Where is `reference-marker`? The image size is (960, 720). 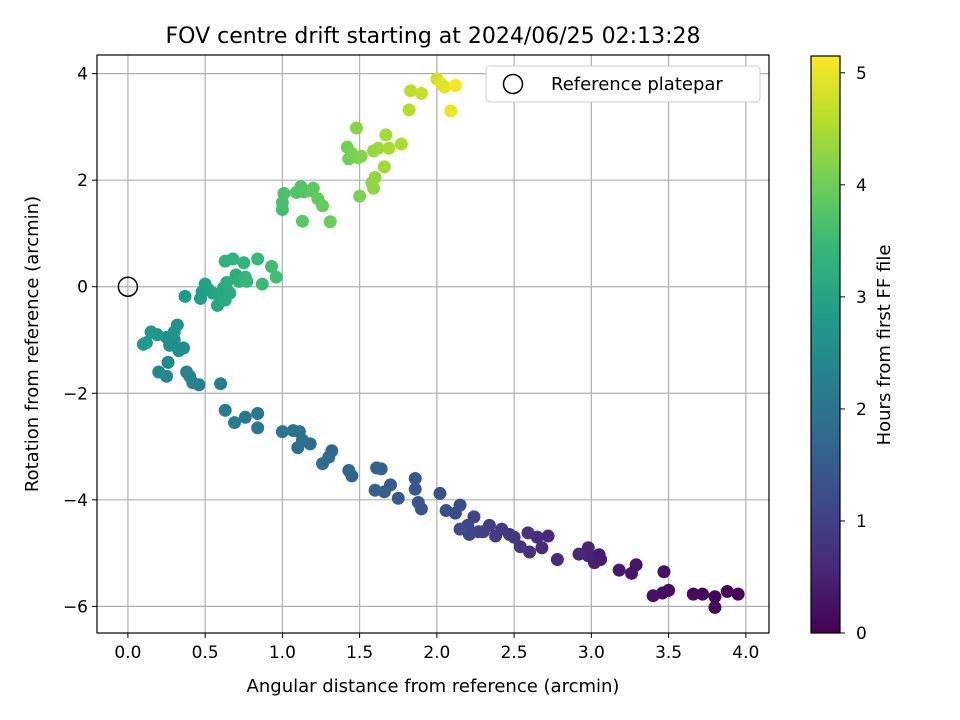 reference-marker is located at coordinates (128, 286).